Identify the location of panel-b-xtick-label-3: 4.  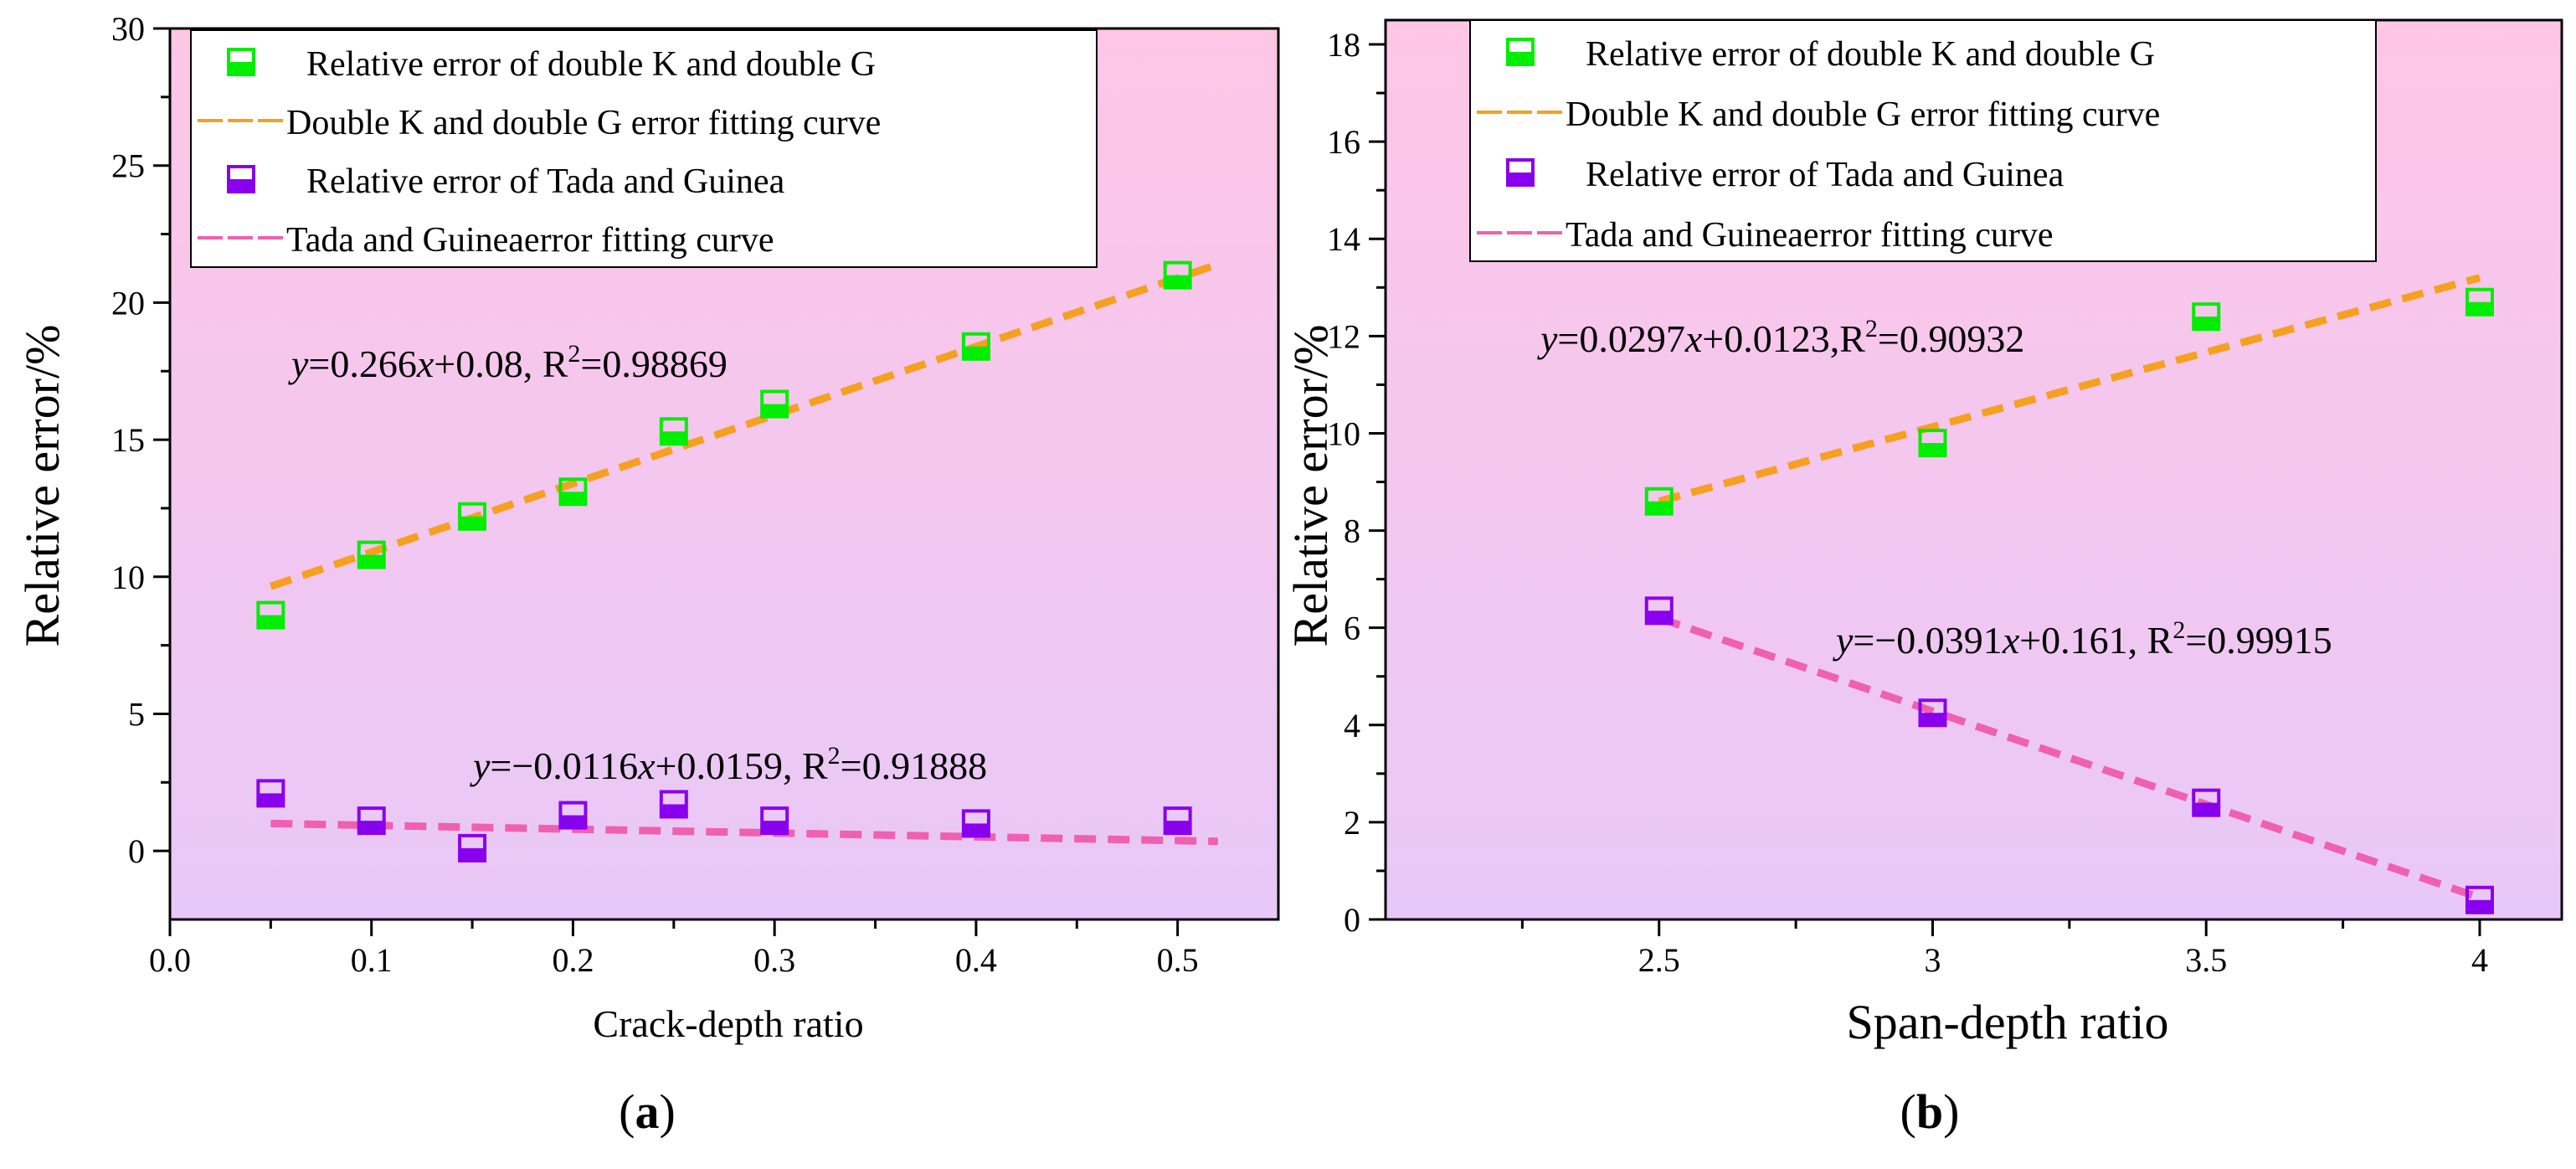
(2480, 960).